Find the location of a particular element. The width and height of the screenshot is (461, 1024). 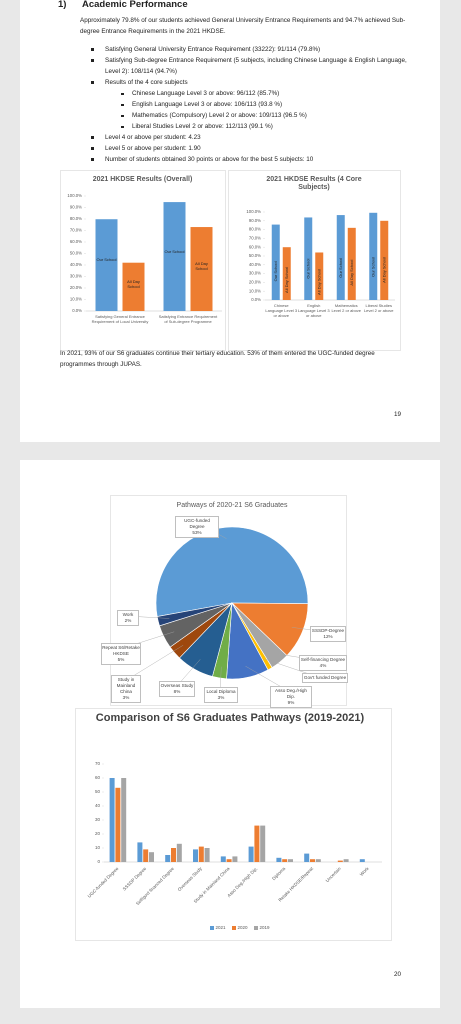

slice-value: 53% is located at coordinates (197, 532).